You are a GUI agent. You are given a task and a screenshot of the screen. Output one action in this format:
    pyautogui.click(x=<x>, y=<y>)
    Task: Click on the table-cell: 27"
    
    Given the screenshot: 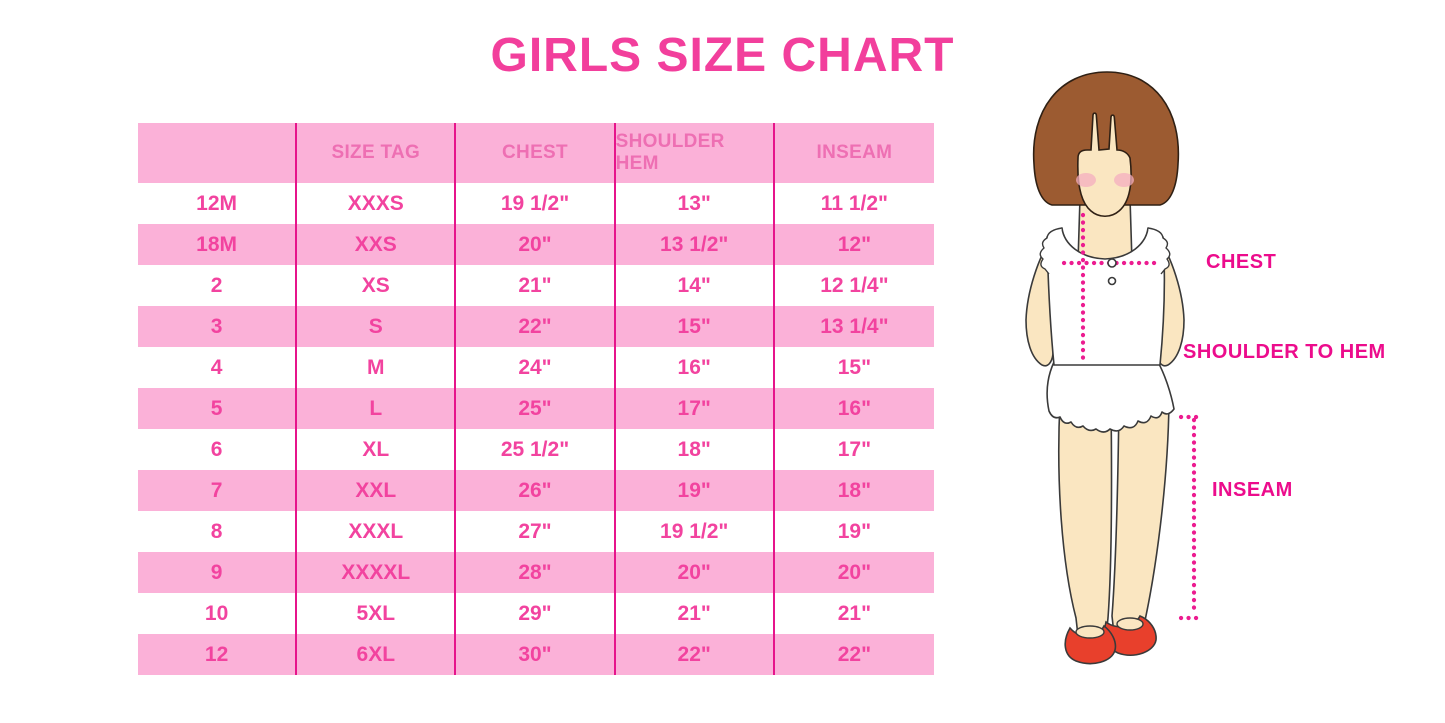 What is the action you would take?
    pyautogui.click(x=536, y=531)
    